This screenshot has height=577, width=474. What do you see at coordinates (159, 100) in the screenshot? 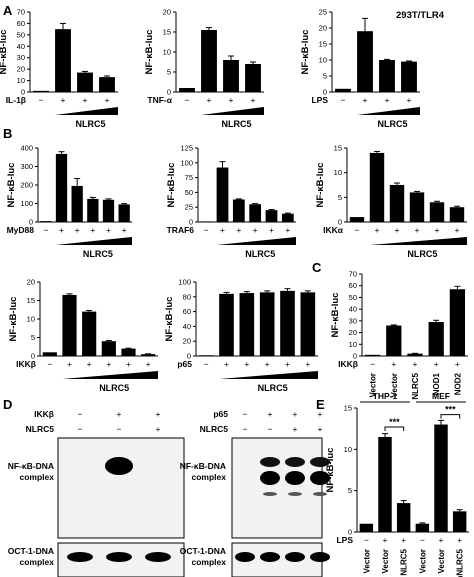
I see `row-label: TNF-α` at bounding box center [159, 100].